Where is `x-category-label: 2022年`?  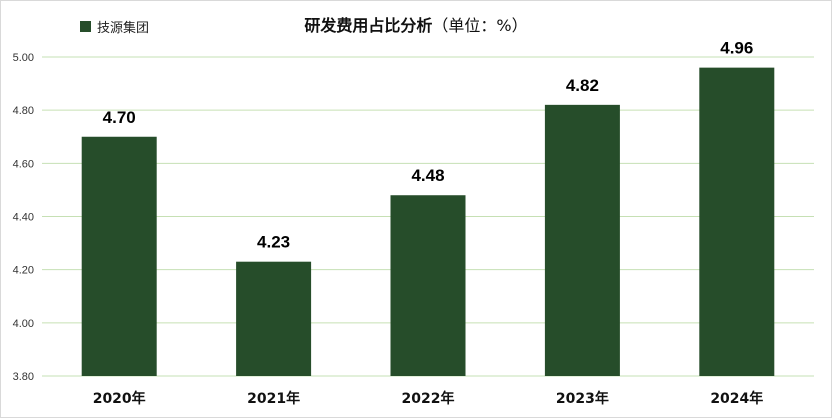 x-category-label: 2022年 is located at coordinates (428, 398).